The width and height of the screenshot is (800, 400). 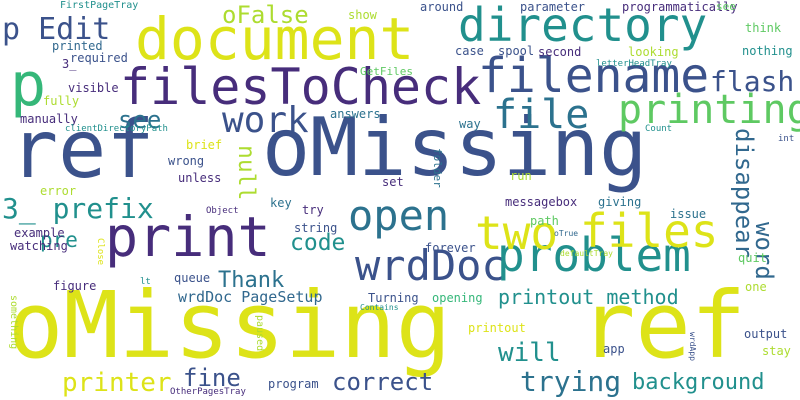 I want to click on word-38: show, so click(x=362, y=15).